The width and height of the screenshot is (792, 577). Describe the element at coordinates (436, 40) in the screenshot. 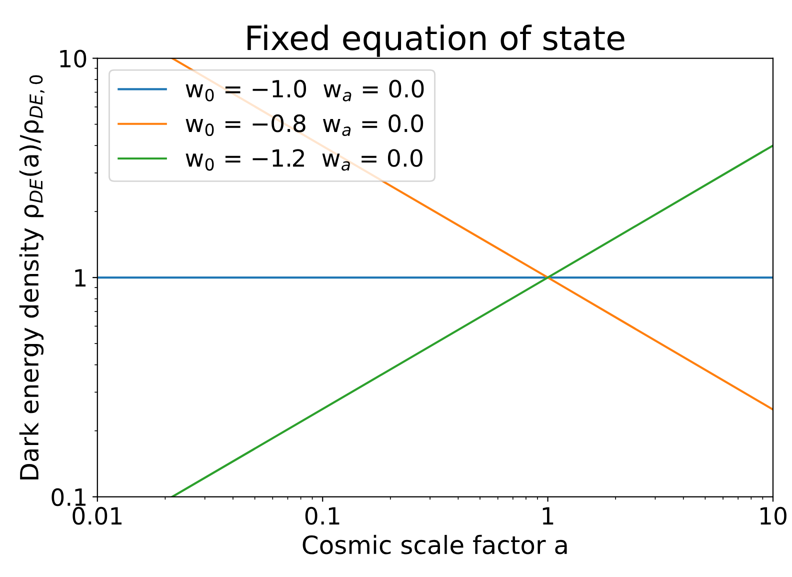

I see `chart-title: Fixed equation of state` at that location.